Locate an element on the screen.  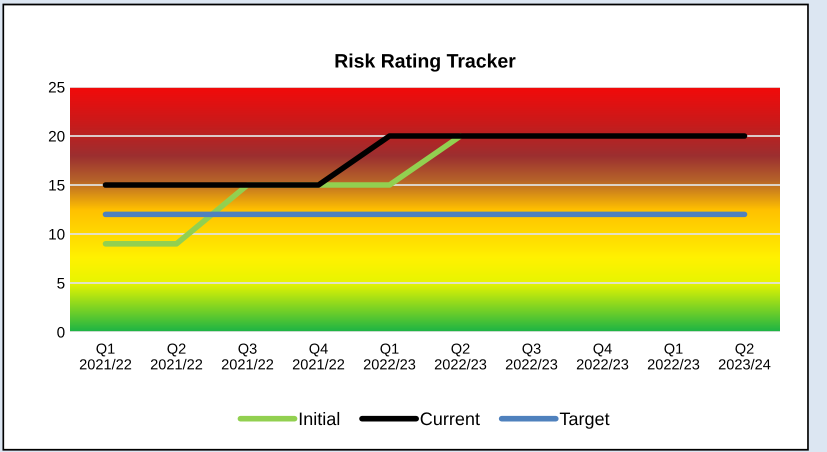
y-tick-label: 25 is located at coordinates (56, 87).